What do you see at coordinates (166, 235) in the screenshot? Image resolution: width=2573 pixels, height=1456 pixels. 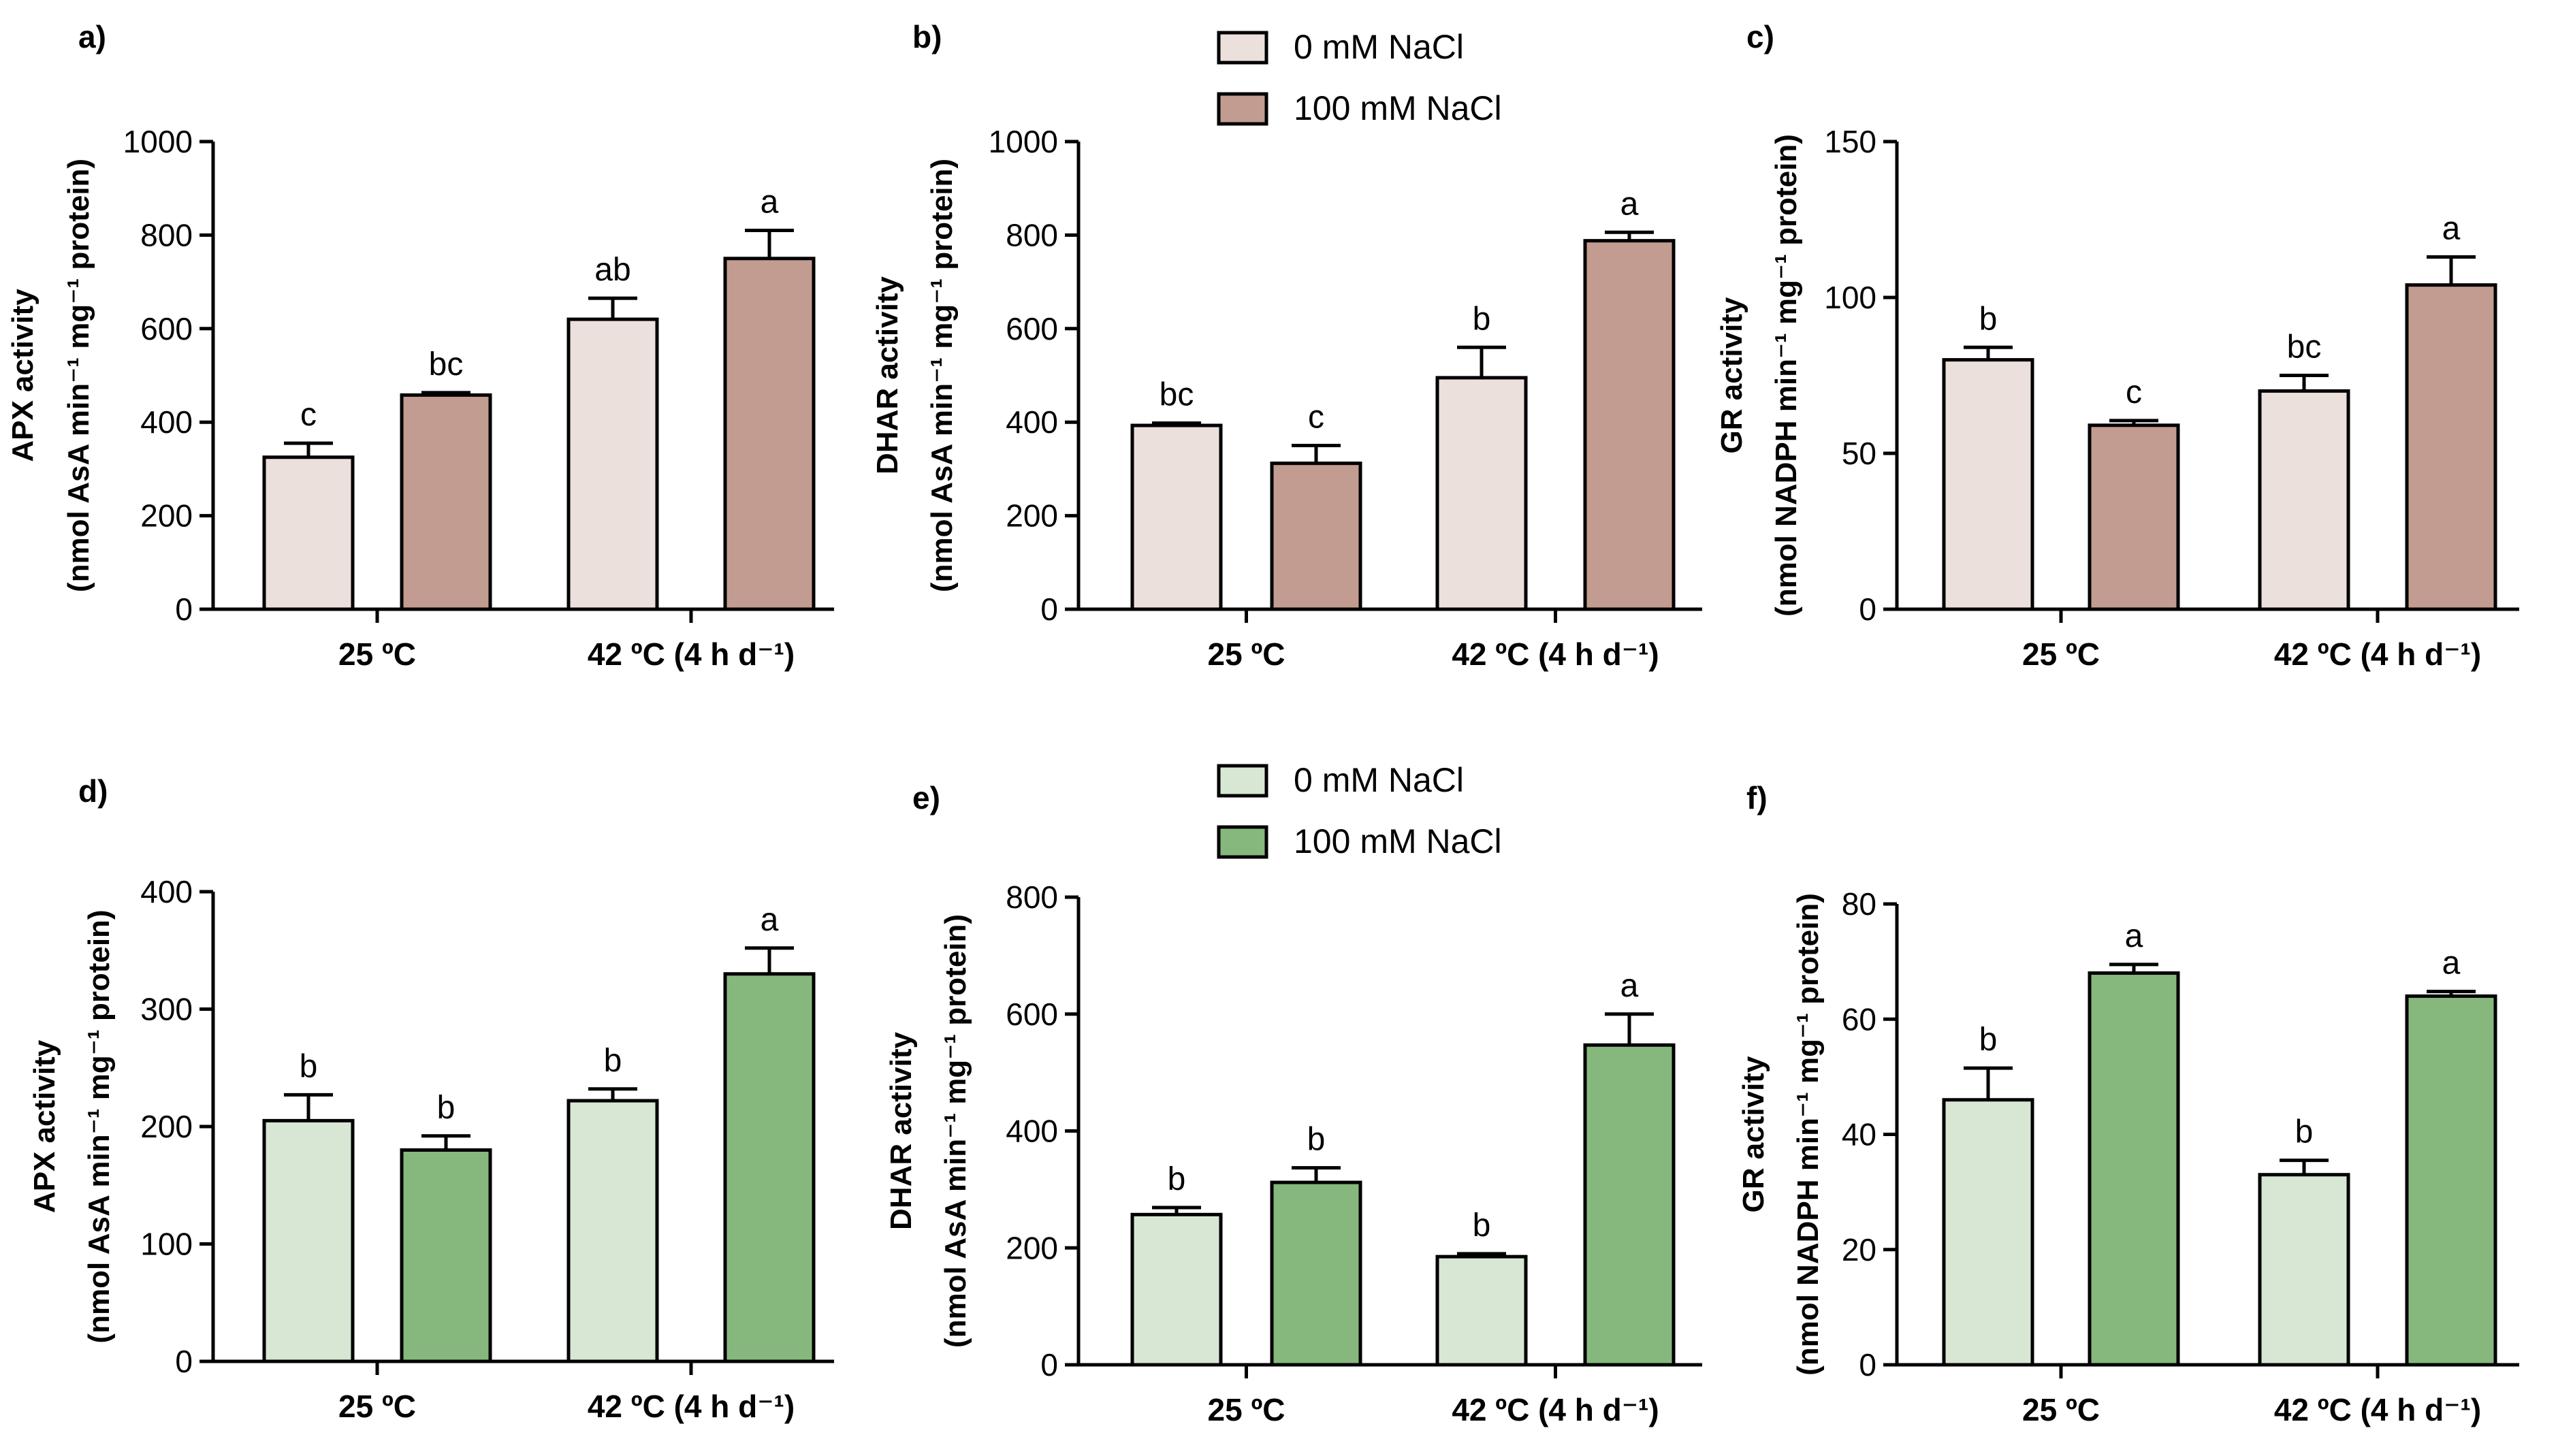 I see `y-tick-label: 800` at bounding box center [166, 235].